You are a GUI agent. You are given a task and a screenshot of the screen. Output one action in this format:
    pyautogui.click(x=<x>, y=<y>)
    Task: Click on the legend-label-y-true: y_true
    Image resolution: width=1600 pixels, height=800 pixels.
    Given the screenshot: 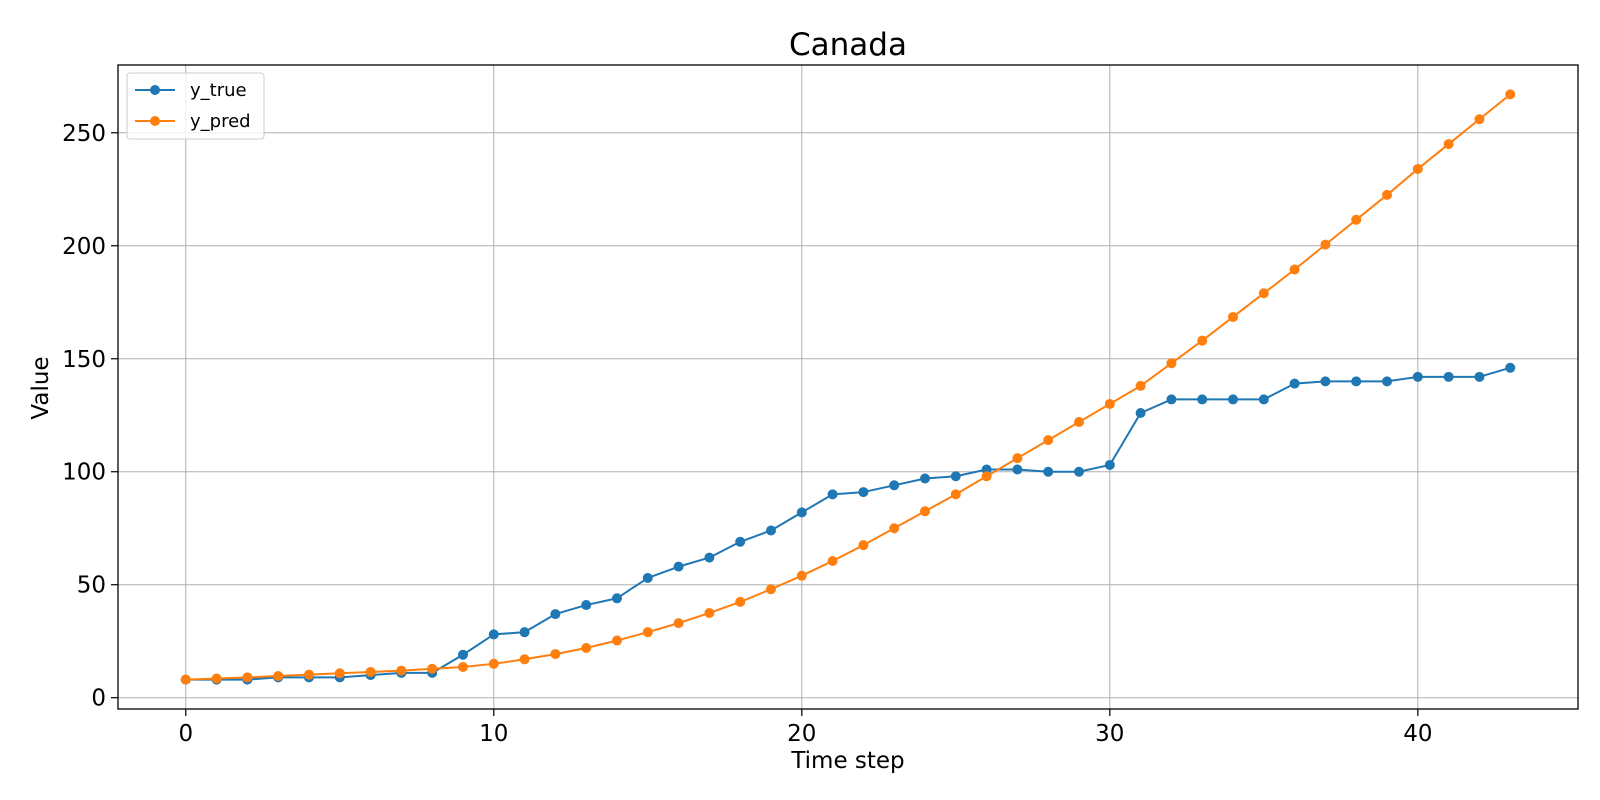 What is the action you would take?
    pyautogui.click(x=218, y=90)
    